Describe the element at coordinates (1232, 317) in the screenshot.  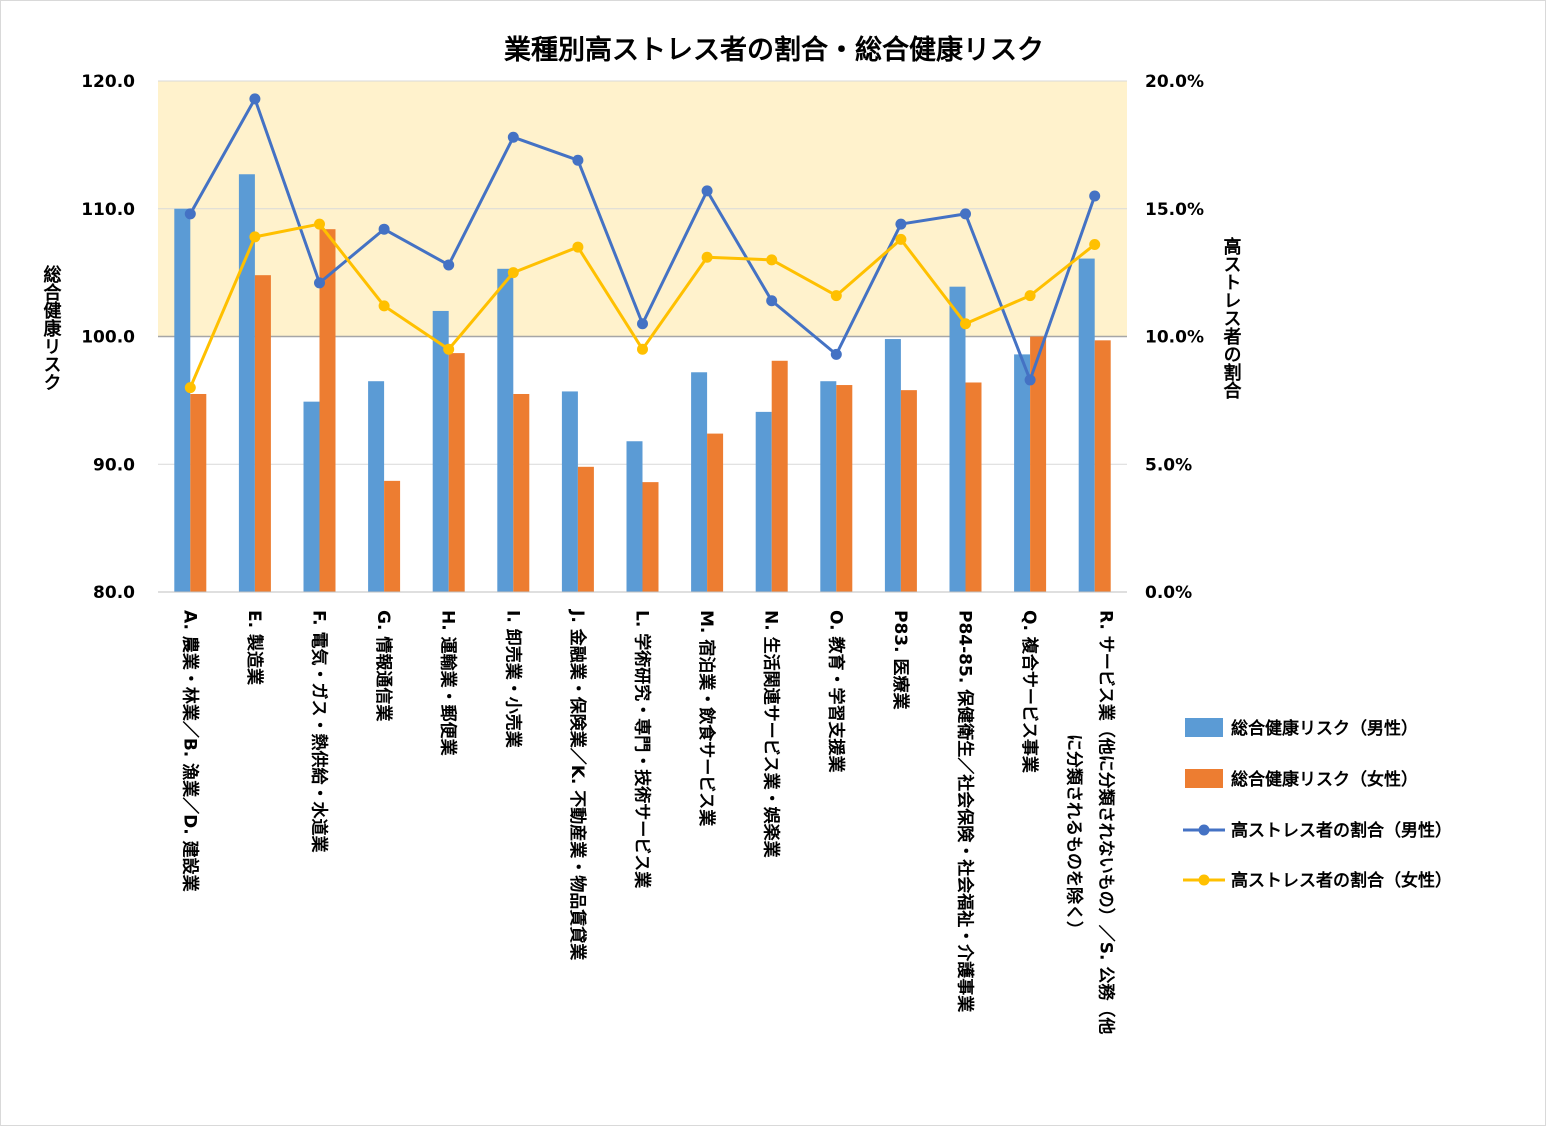
I see `y2-axis-title: 高ストレス者の割合` at that location.